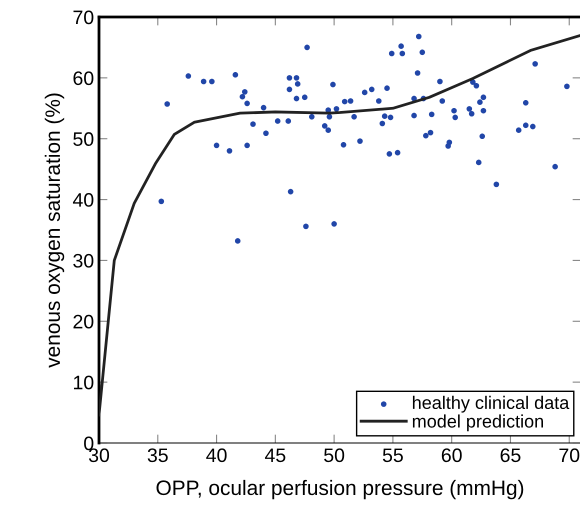 The height and width of the screenshot is (518, 580). Describe the element at coordinates (54, 230) in the screenshot. I see `y-axis-title: venous oxygen saturation (%)` at that location.